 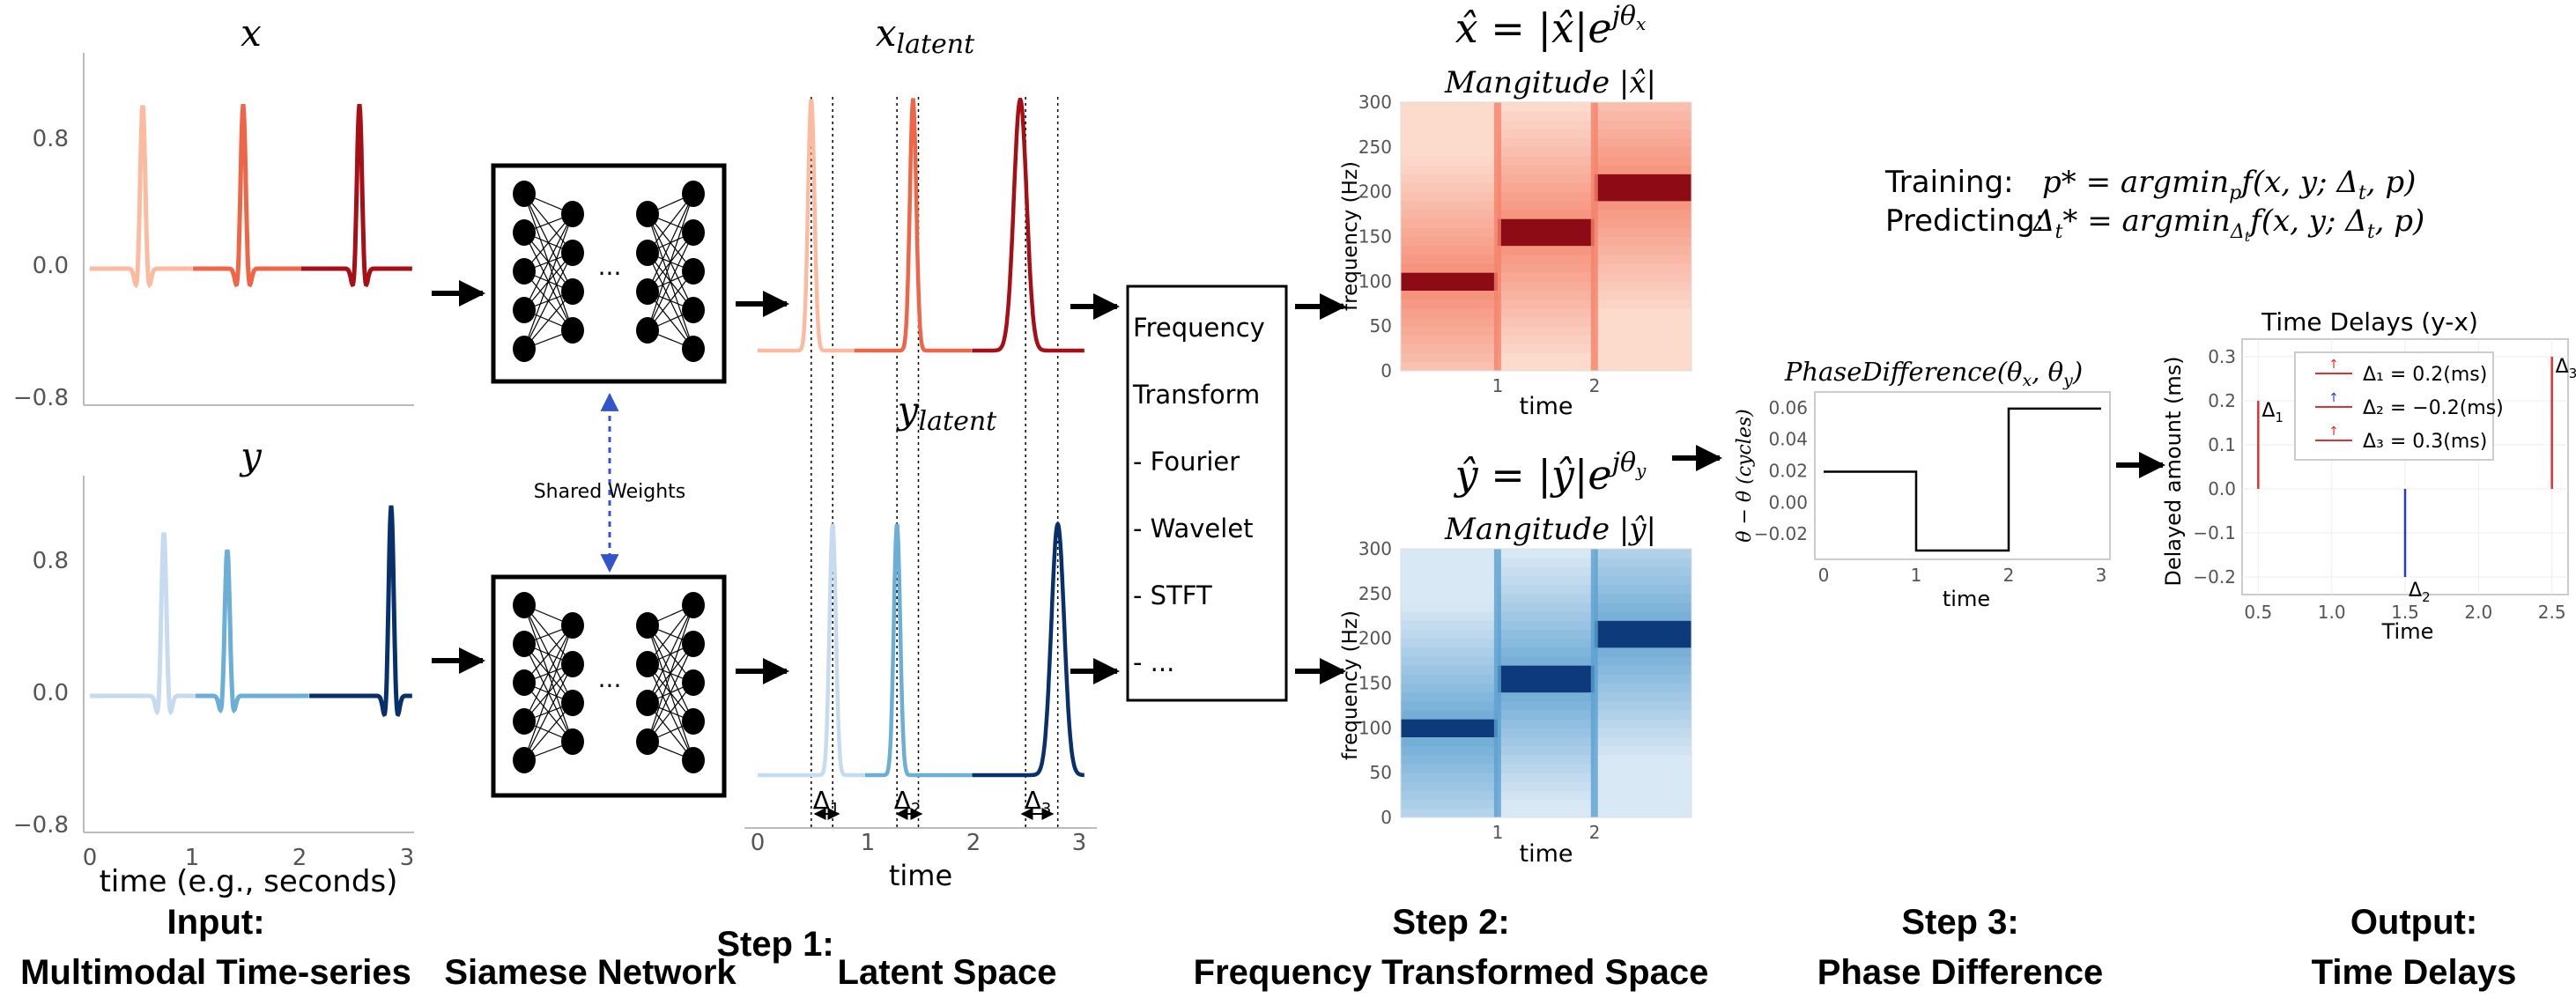 I want to click on input-y-tick-y: 0.0, so click(x=51, y=693).